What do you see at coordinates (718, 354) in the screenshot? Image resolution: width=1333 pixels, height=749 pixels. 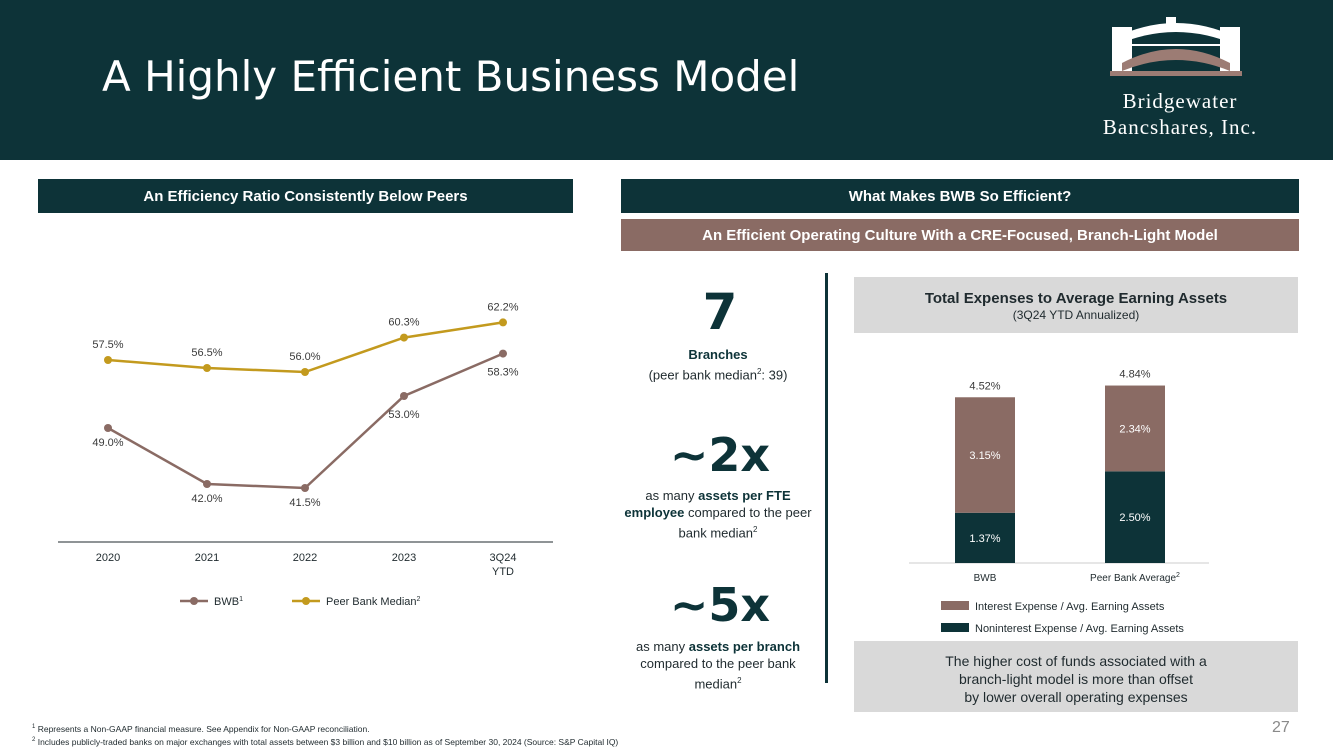 I see `branches-label: Branches` at bounding box center [718, 354].